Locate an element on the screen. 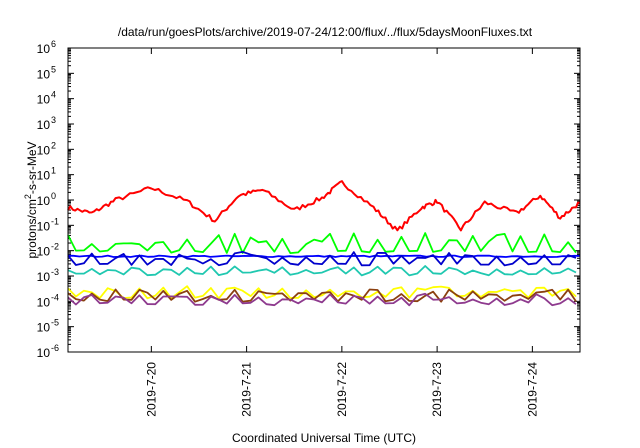 Image resolution: width=640 pixels, height=448 pixels. x-tick-label: 2019-7-24 is located at coordinates (532, 389).